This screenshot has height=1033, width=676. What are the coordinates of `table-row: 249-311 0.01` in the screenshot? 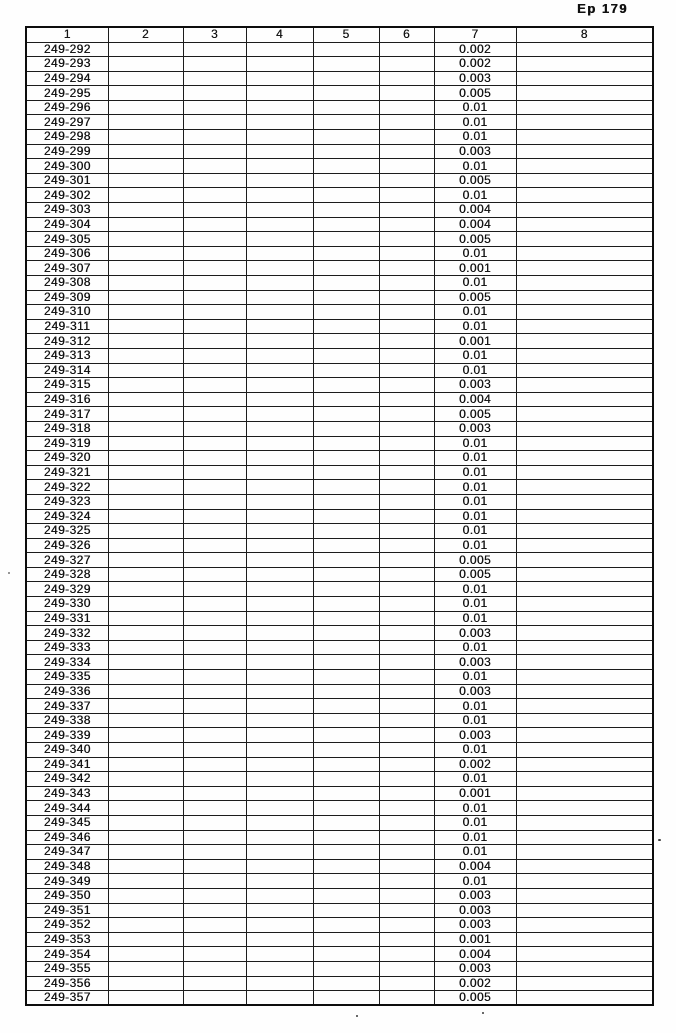 It's located at (339, 326).